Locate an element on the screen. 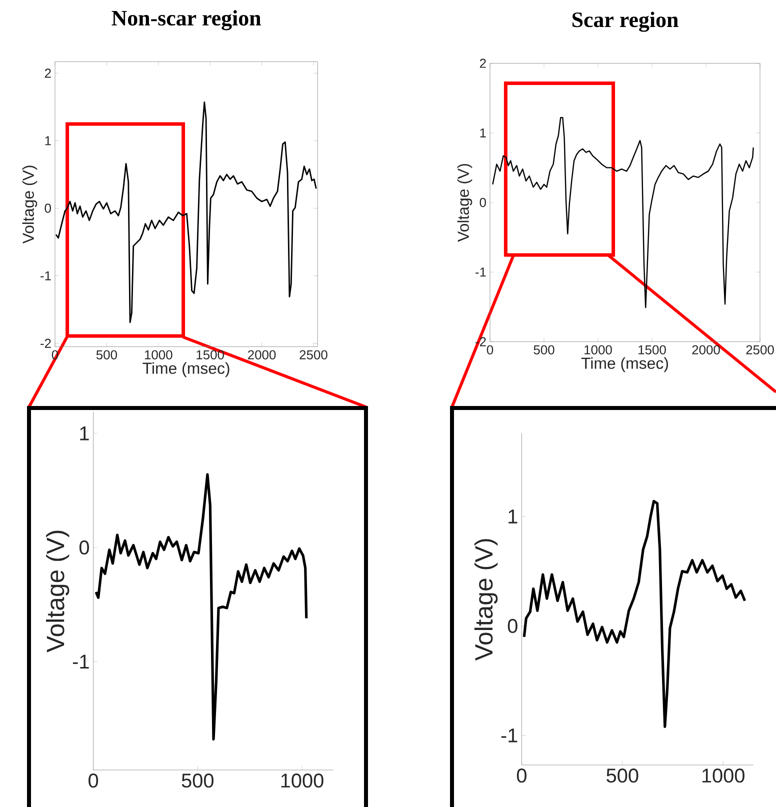 Image resolution: width=776 pixels, height=807 pixels. chart-title: Non-scar region is located at coordinates (186, 20).